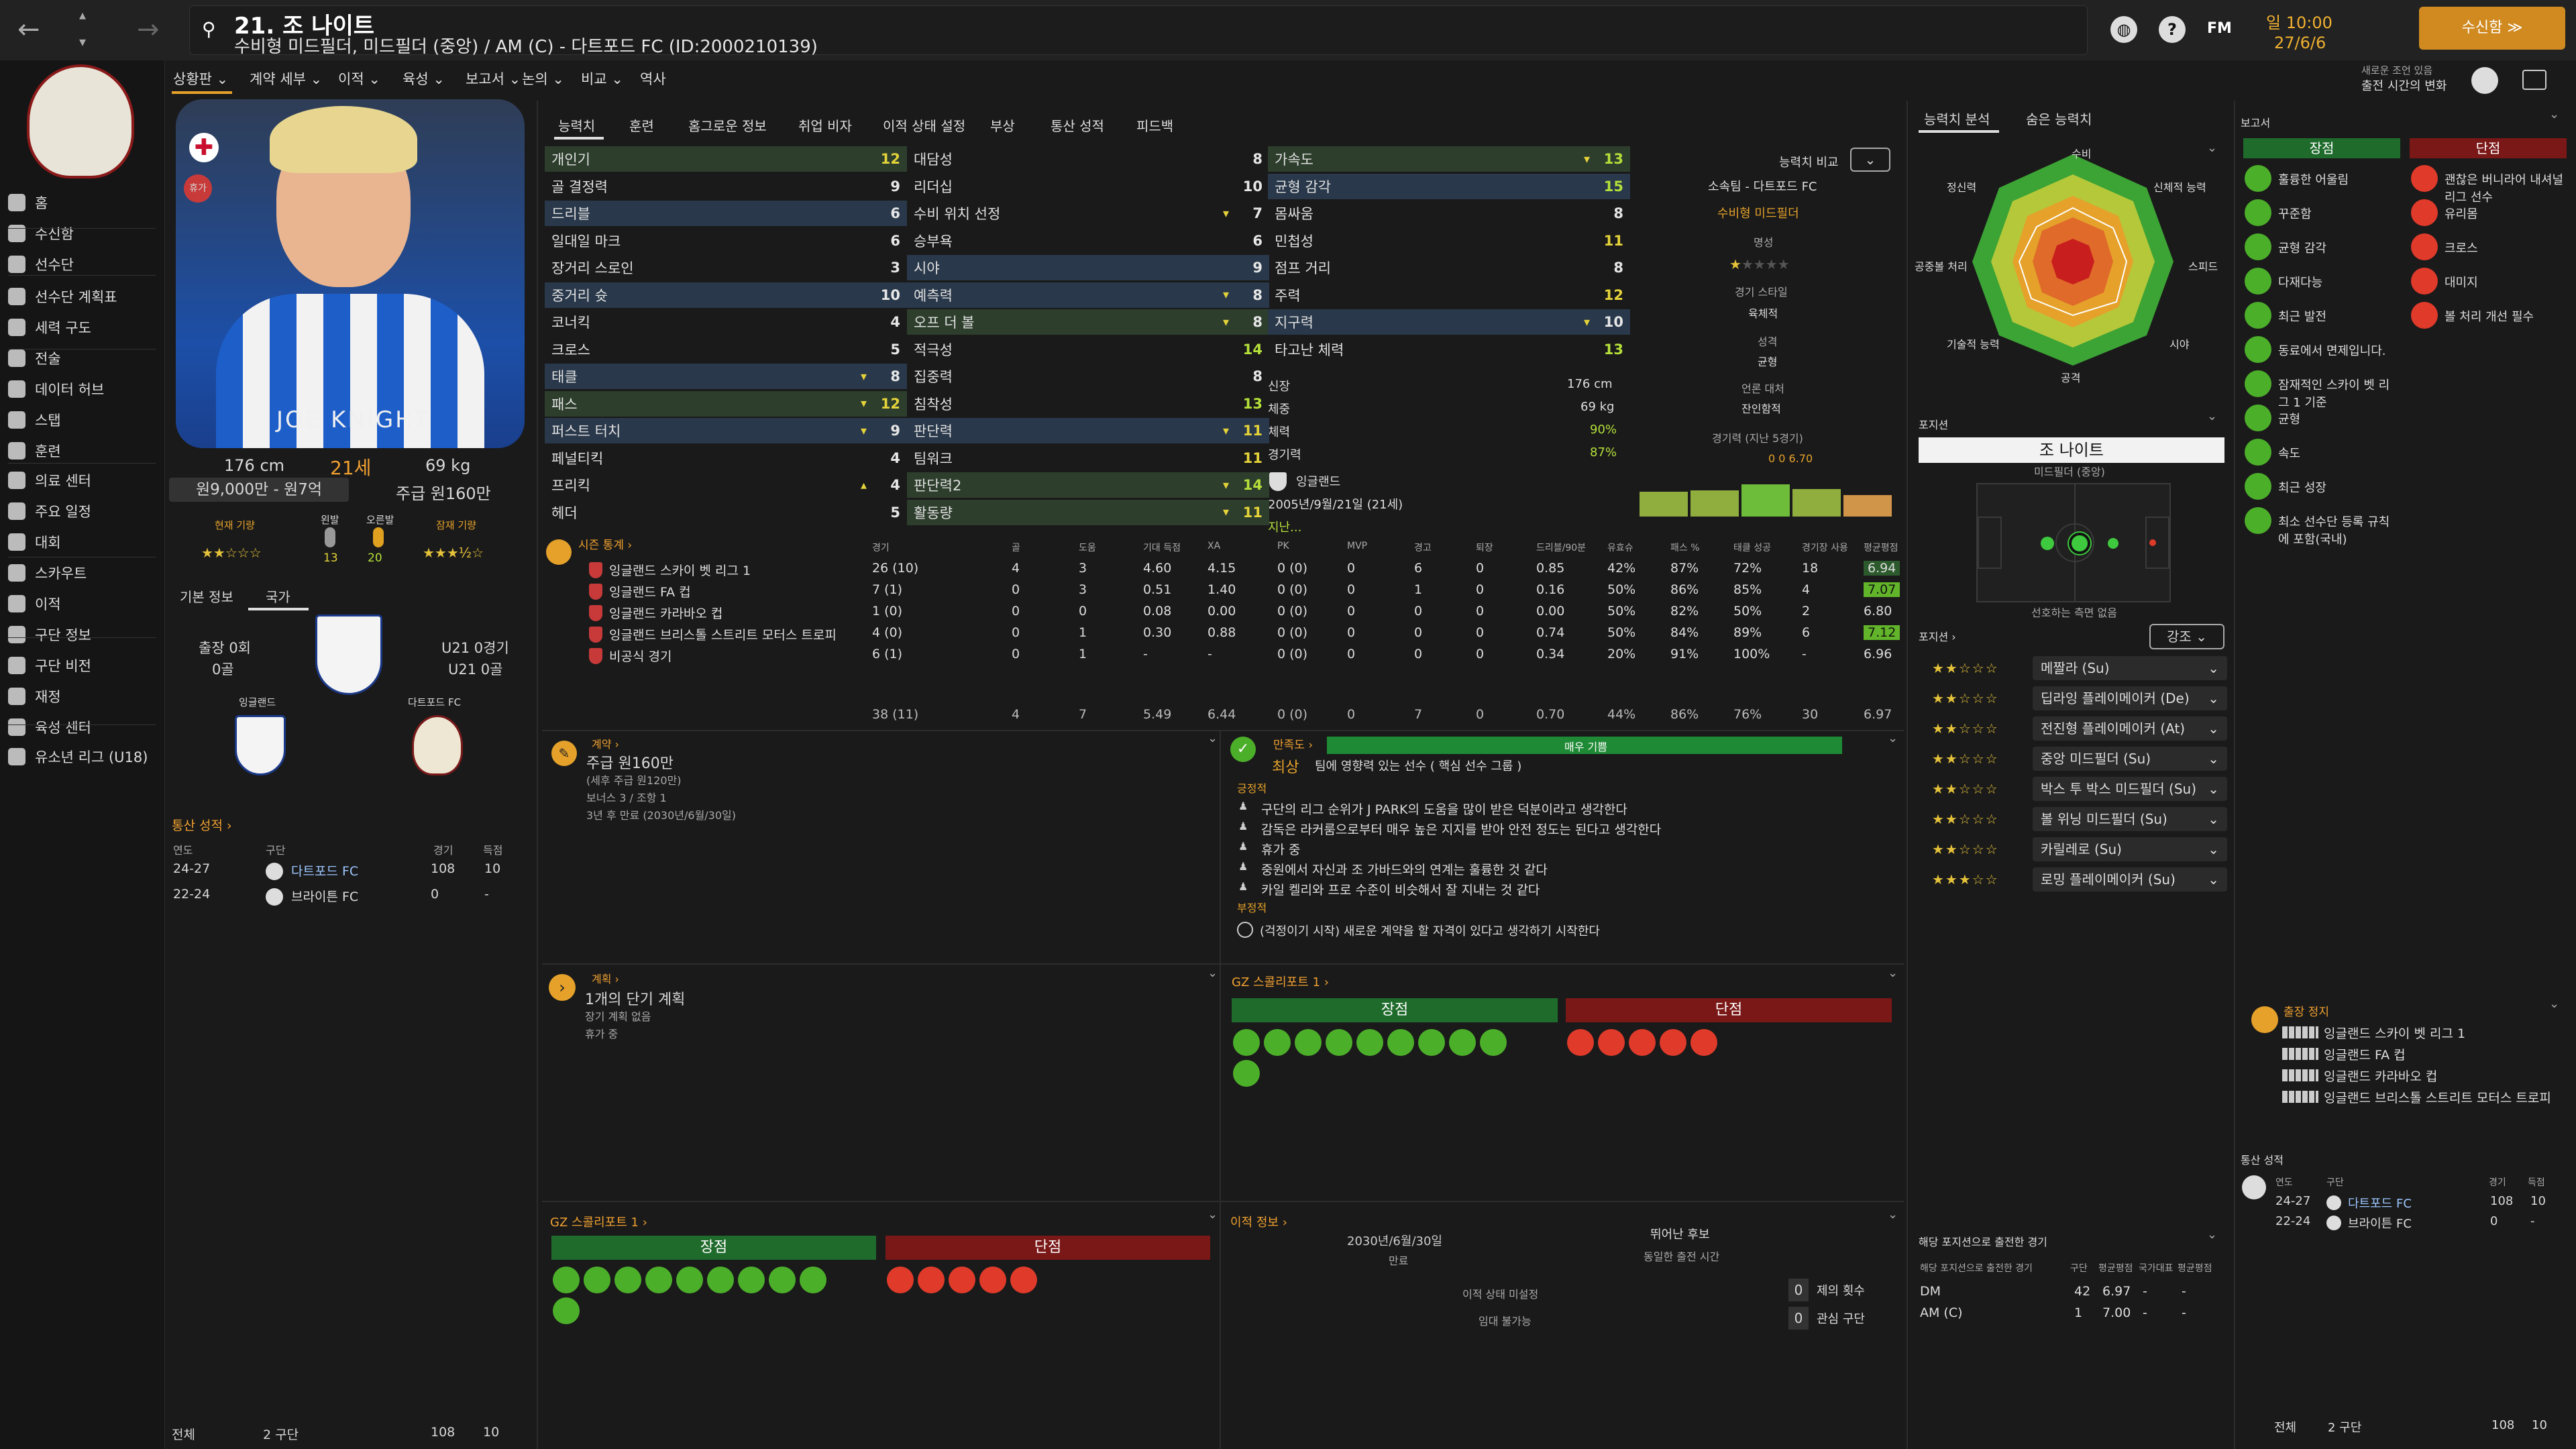 The width and height of the screenshot is (2576, 1449). What do you see at coordinates (206, 597) in the screenshot?
I see `tab-basic-info: 기본 정보` at bounding box center [206, 597].